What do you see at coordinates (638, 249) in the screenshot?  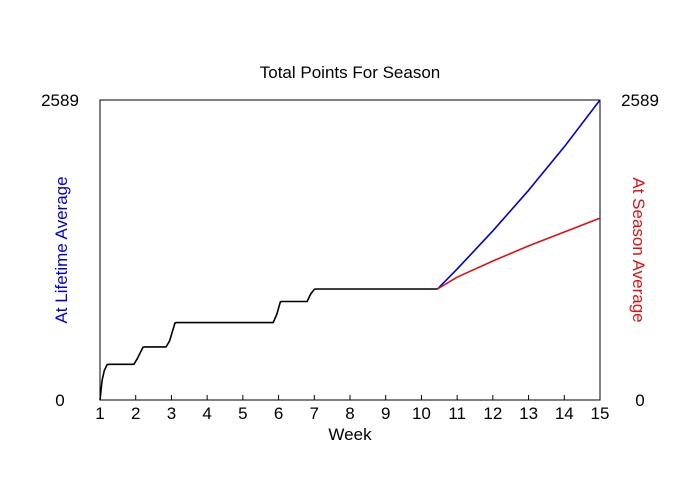 I see `y-axis-label-right: At Season Average` at bounding box center [638, 249].